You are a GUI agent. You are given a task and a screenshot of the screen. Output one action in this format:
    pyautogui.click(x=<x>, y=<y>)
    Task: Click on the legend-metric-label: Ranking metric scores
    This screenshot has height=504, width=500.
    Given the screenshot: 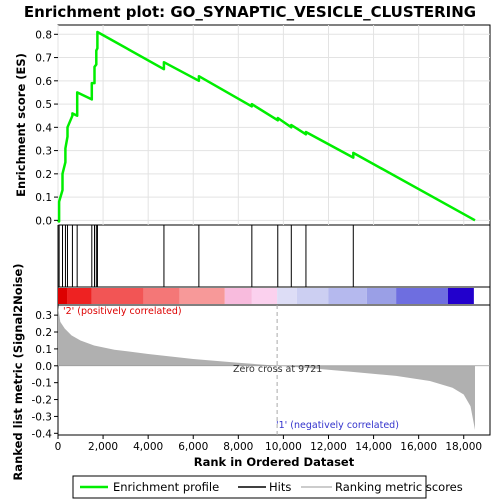 What is the action you would take?
    pyautogui.click(x=399, y=487)
    